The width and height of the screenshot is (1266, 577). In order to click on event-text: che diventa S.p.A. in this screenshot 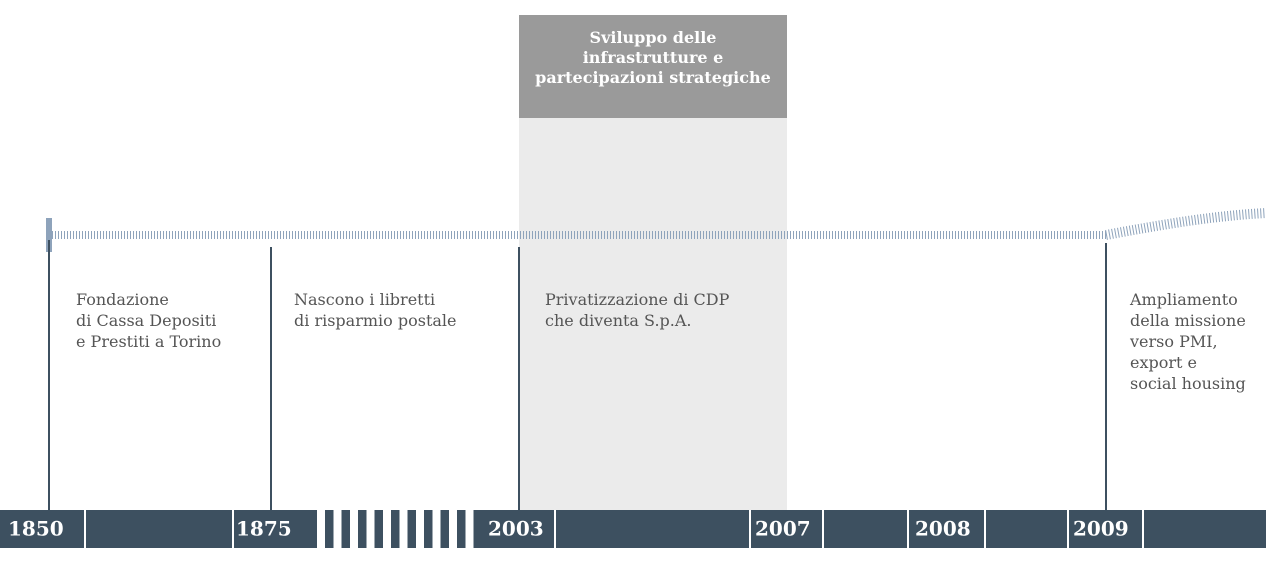, I will do `click(618, 320)`.